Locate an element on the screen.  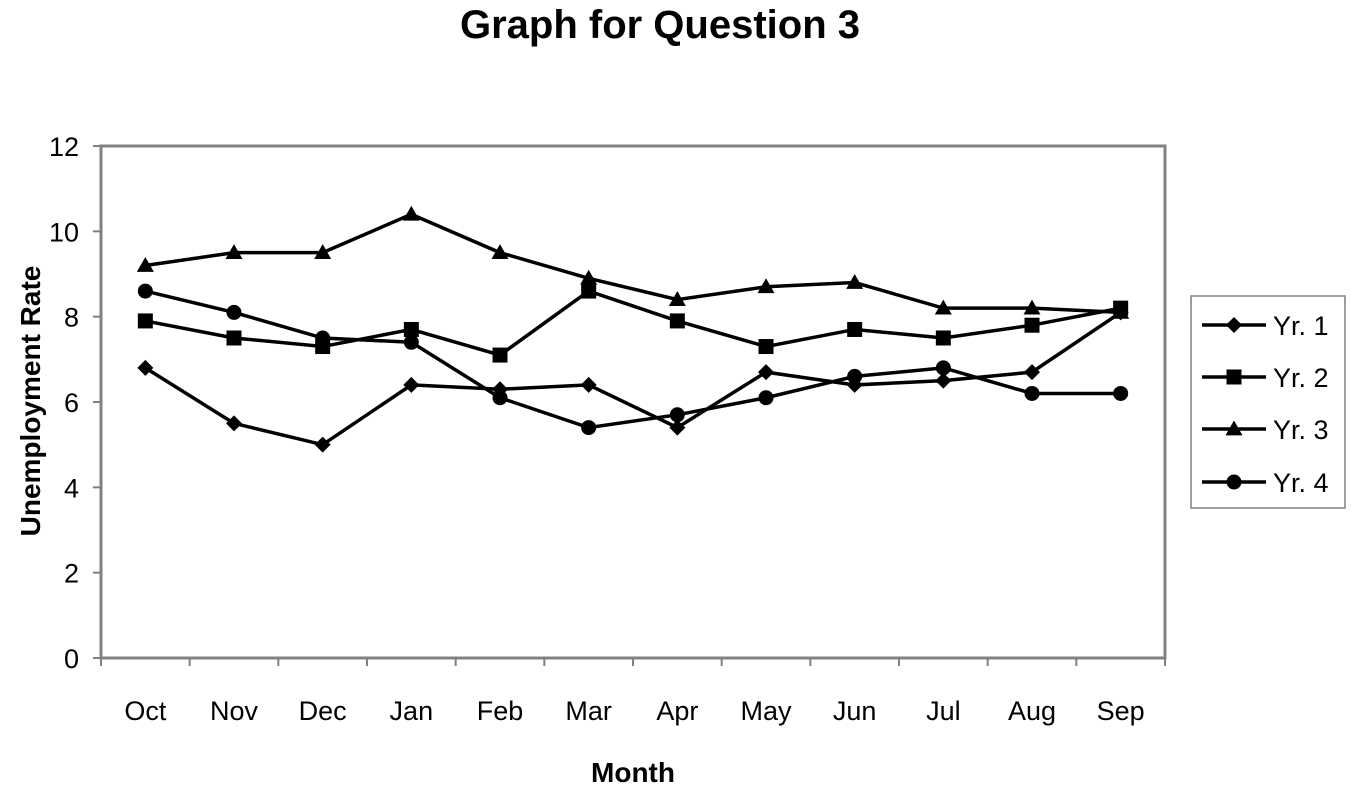
legend: Yr. 1 Yr. 2 Yr. 3 Yr. 4 is located at coordinates (1268, 402).